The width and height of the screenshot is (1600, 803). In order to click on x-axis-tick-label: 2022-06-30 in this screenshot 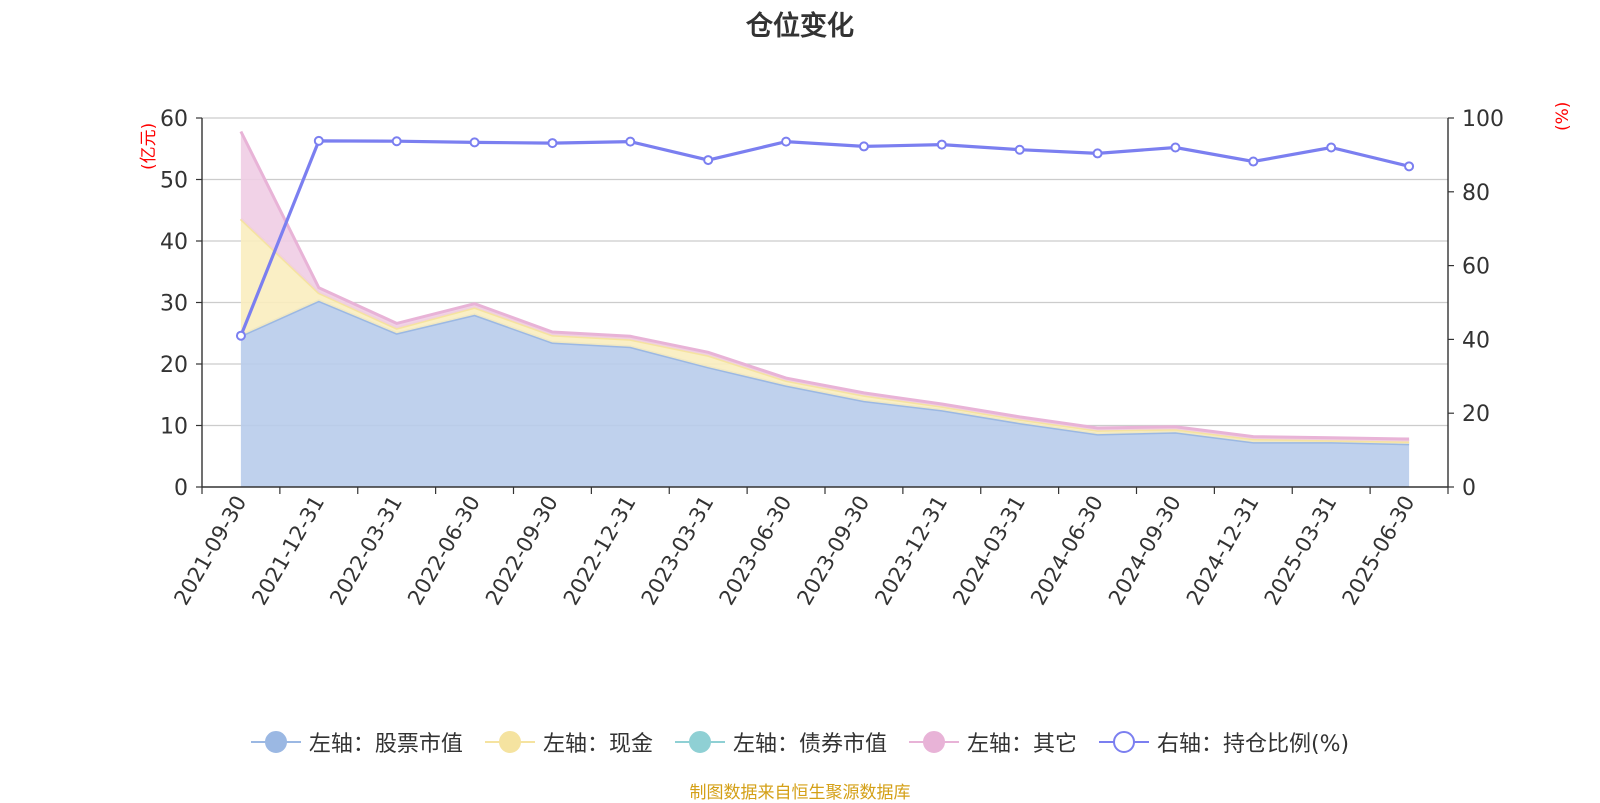, I will do `click(444, 551)`.